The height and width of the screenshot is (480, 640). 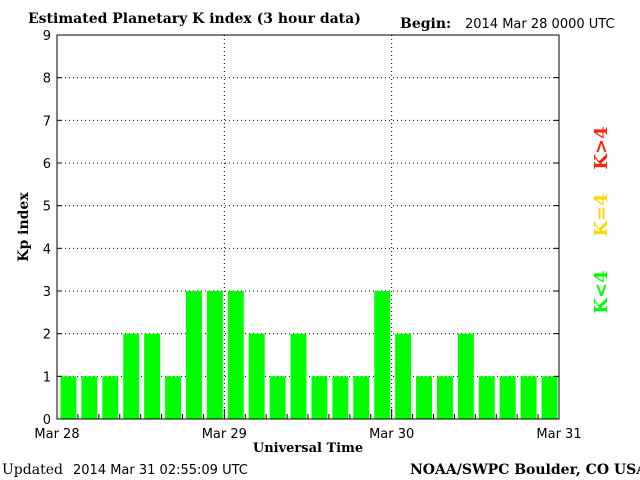 What do you see at coordinates (47, 207) in the screenshot?
I see `y-tick-label: 5` at bounding box center [47, 207].